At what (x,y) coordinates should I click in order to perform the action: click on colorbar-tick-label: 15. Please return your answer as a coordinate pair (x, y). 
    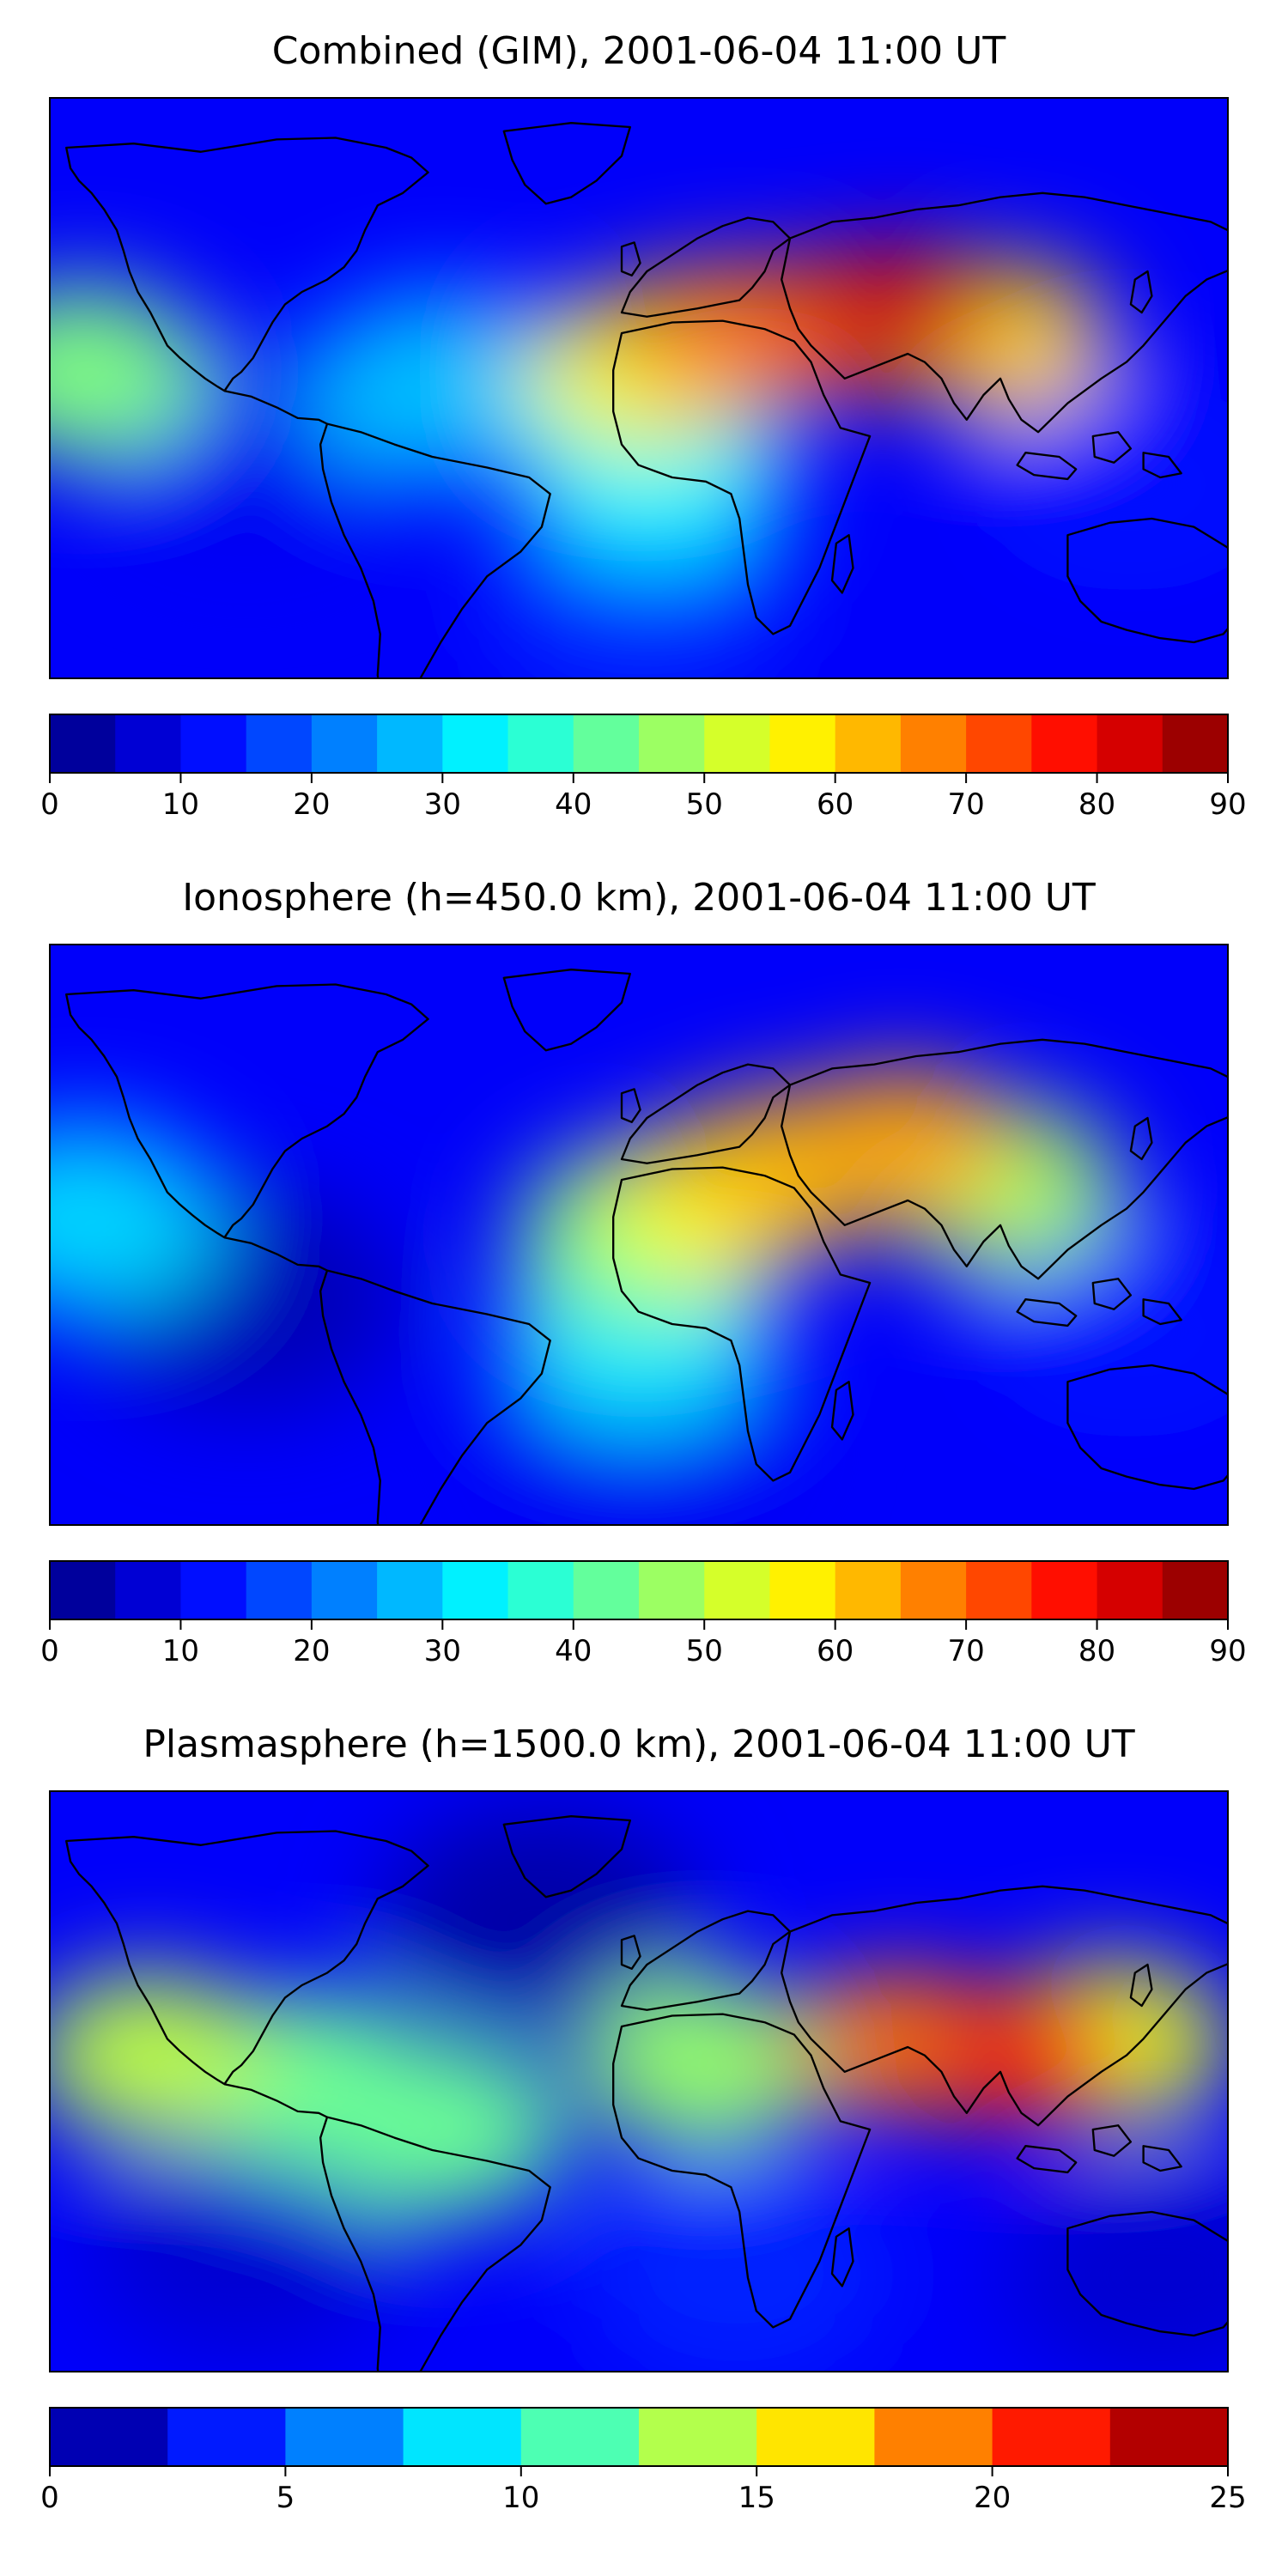
    Looking at the image, I should click on (757, 2498).